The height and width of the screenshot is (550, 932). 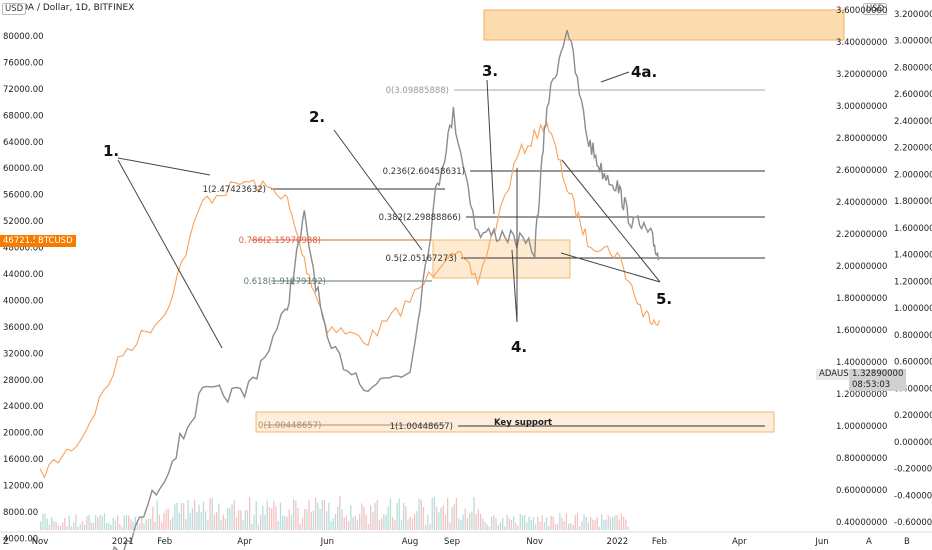 What do you see at coordinates (20, 539) in the screenshot?
I see `left-axis-tick: 4000.00` at bounding box center [20, 539].